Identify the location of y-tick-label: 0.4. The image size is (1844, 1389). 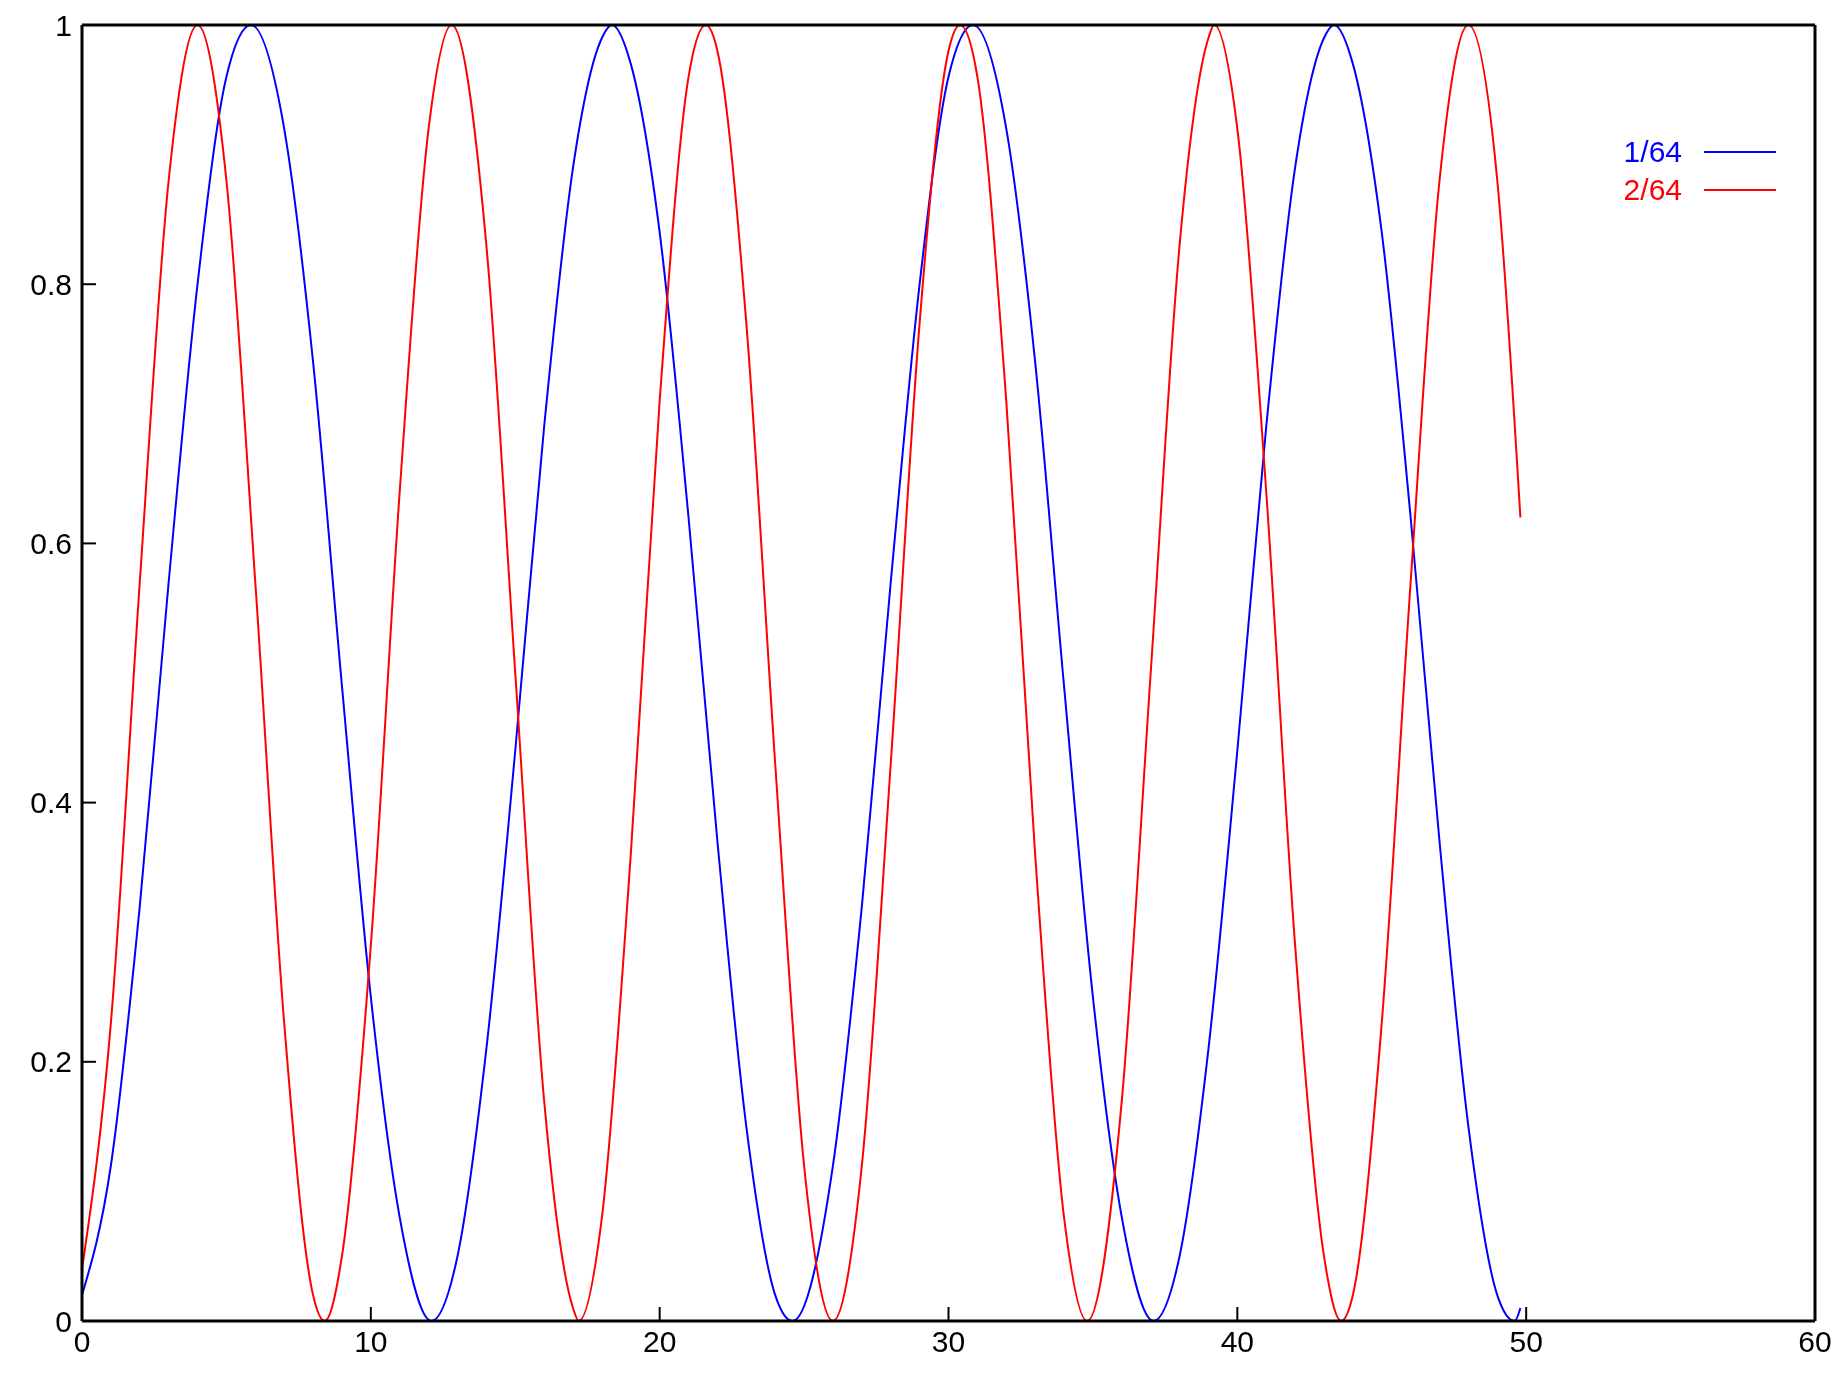
(51, 803).